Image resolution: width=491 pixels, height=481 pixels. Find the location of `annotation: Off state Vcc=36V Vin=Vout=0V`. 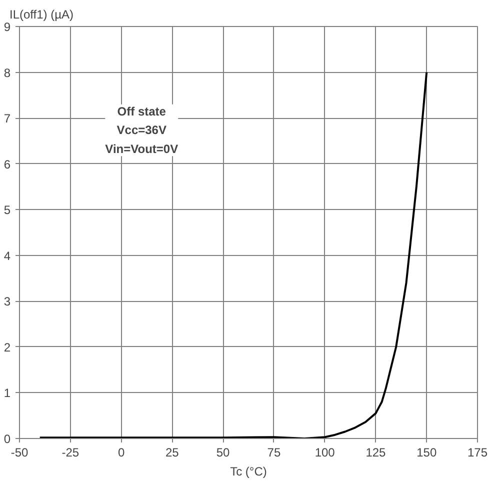

annotation: Off state Vcc=36V Vin=Vout=0V is located at coordinates (141, 130).